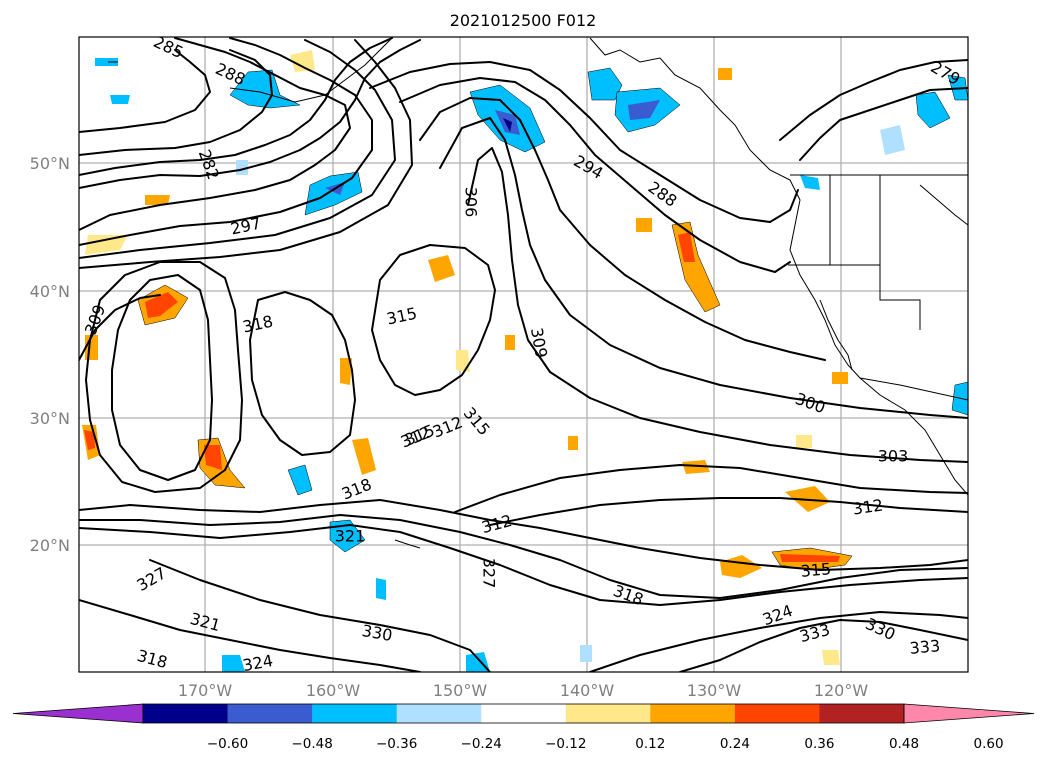 The image size is (1047, 763). Describe the element at coordinates (50, 163) in the screenshot. I see `lat-label-50: 50°N` at that location.